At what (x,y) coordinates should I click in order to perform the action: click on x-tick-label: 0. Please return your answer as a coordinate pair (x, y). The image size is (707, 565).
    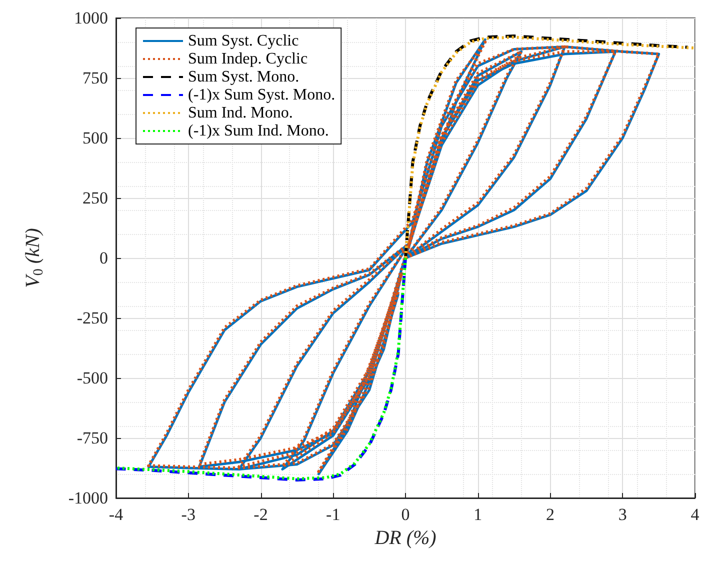
    Looking at the image, I should click on (405, 514).